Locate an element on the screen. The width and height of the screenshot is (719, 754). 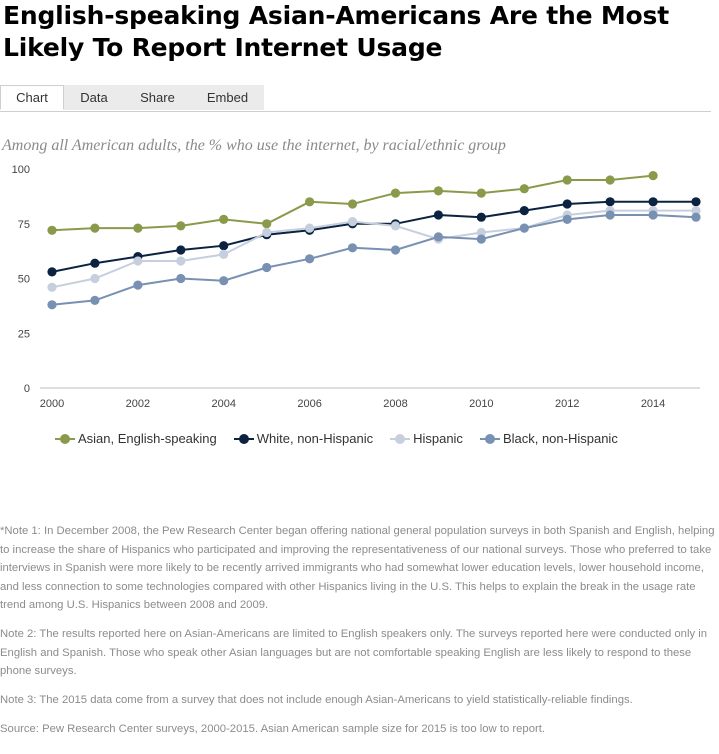
x-tick-label: 2012 is located at coordinates (567, 404).